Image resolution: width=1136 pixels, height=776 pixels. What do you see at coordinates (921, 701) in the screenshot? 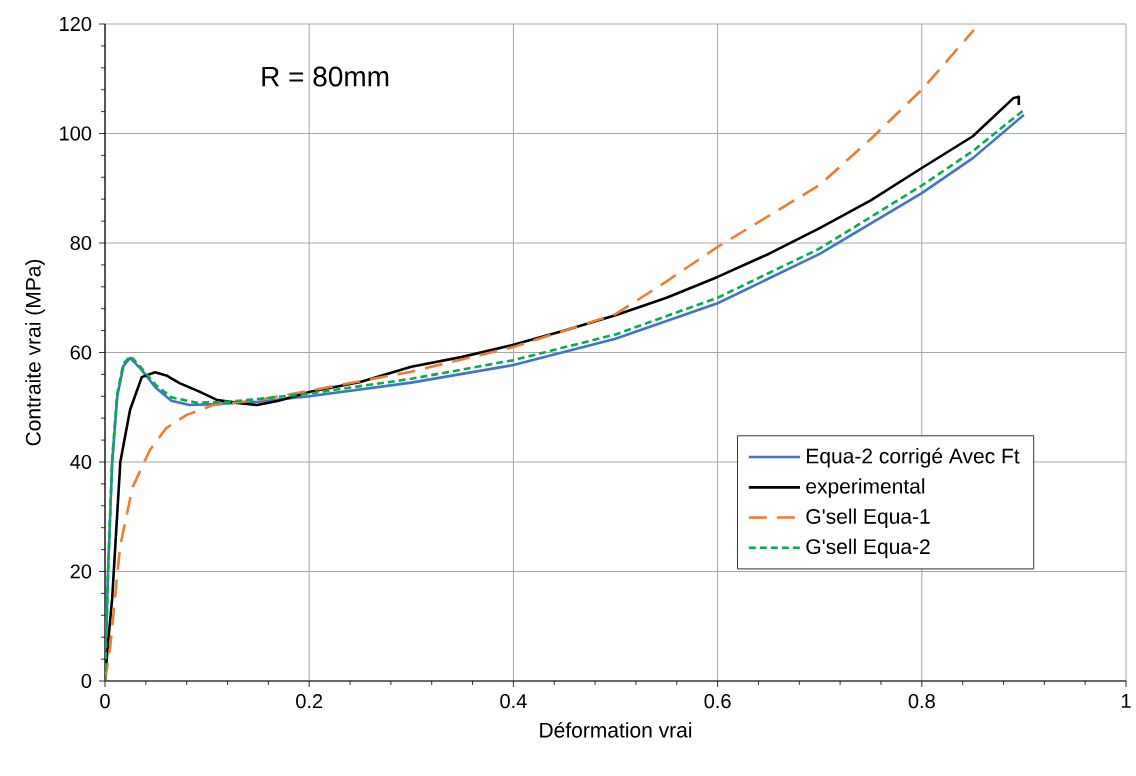
I see `x-tick-label: 0.8` at bounding box center [921, 701].